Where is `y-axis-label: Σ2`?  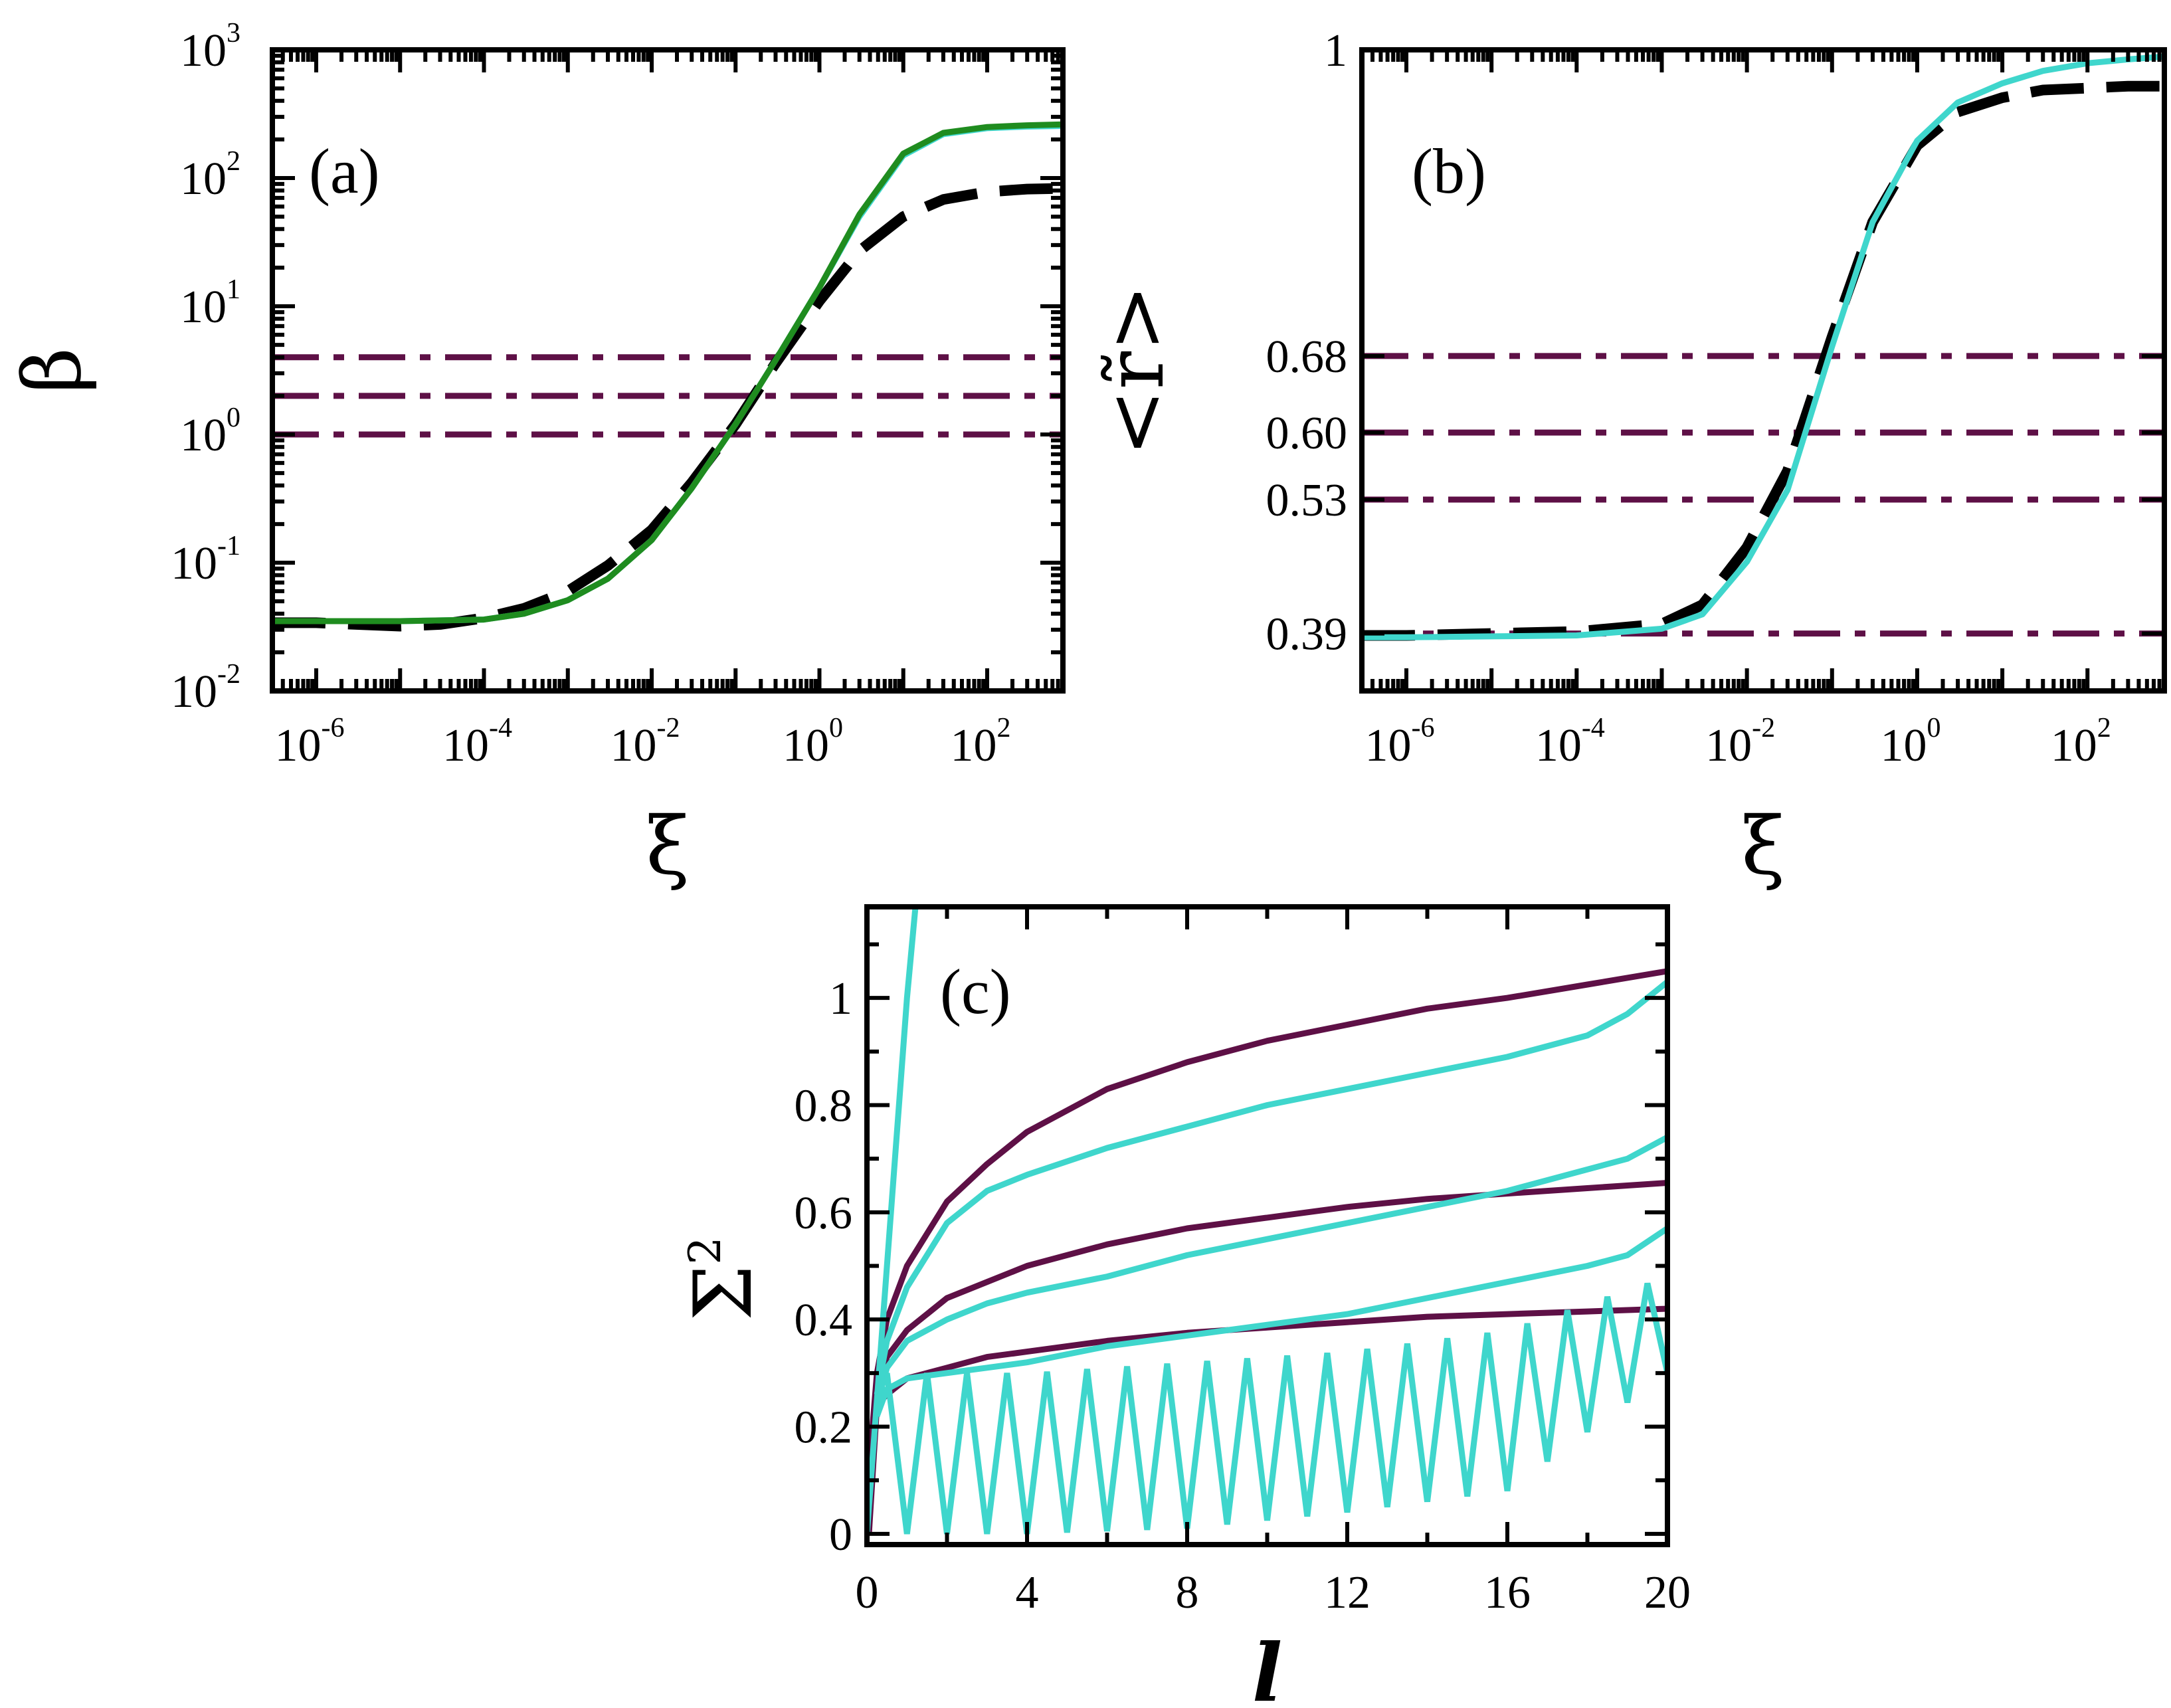
y-axis-label: Σ2 is located at coordinates (724, 1279).